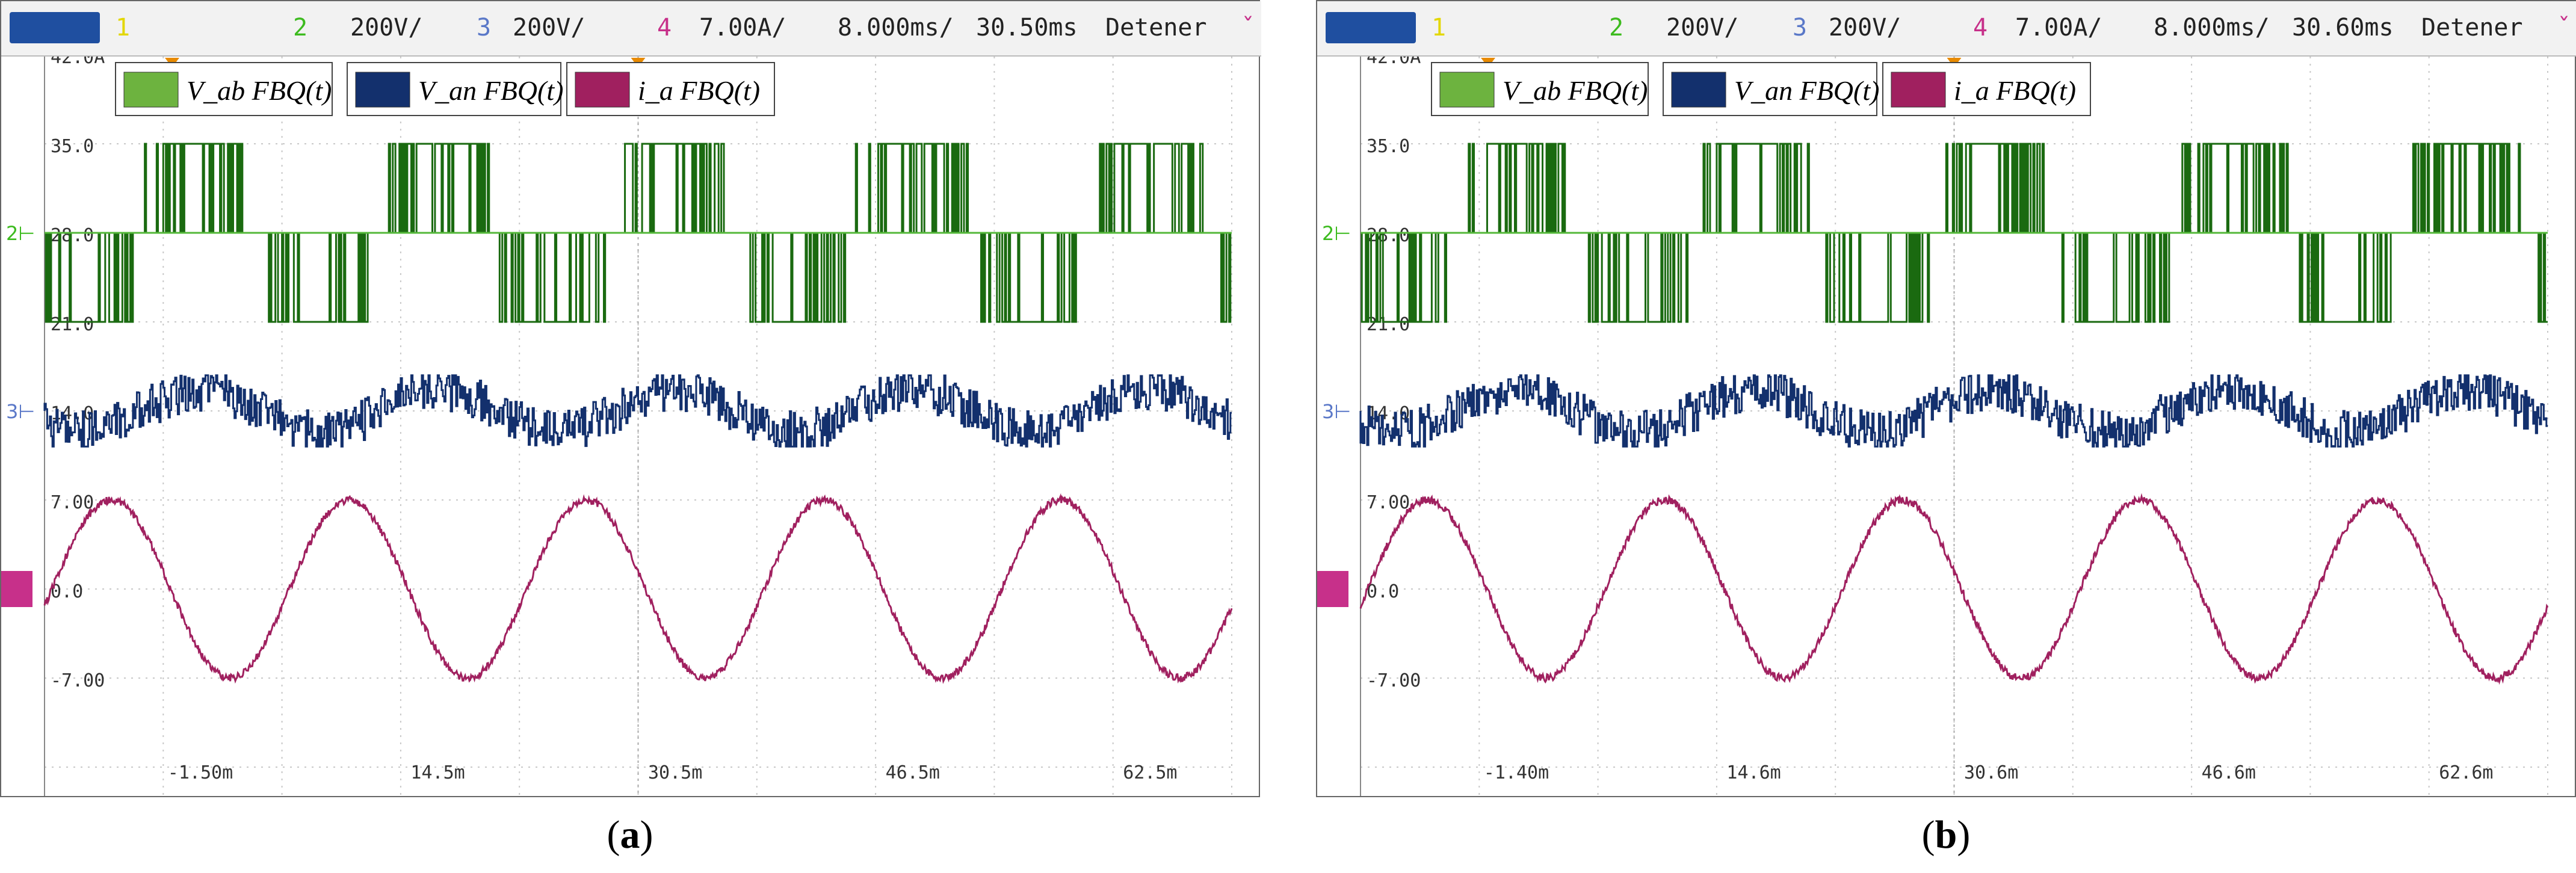  I want to click on trigger-delay: 30.50ms, so click(1027, 28).